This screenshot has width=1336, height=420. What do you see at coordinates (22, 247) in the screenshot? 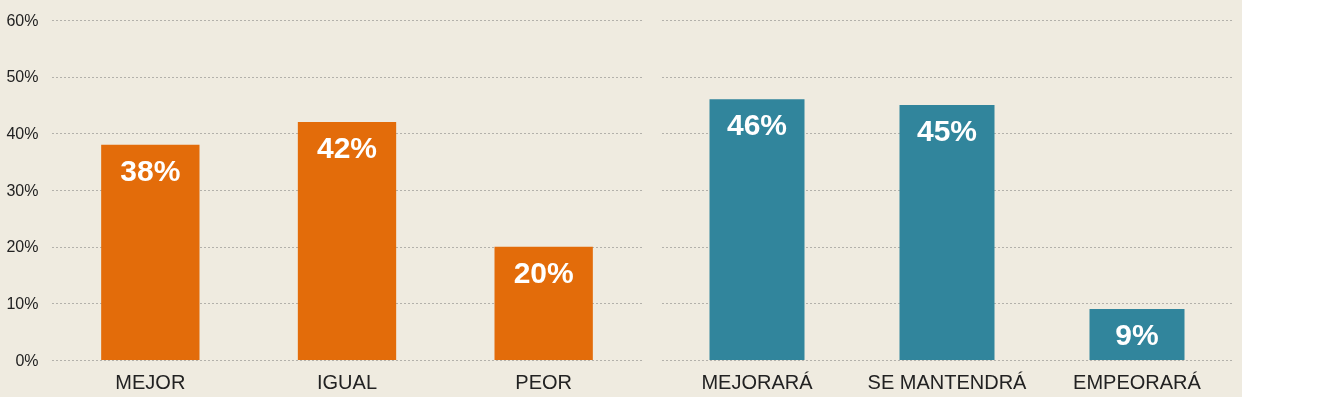
I see `y-tick-label: 20%` at bounding box center [22, 247].